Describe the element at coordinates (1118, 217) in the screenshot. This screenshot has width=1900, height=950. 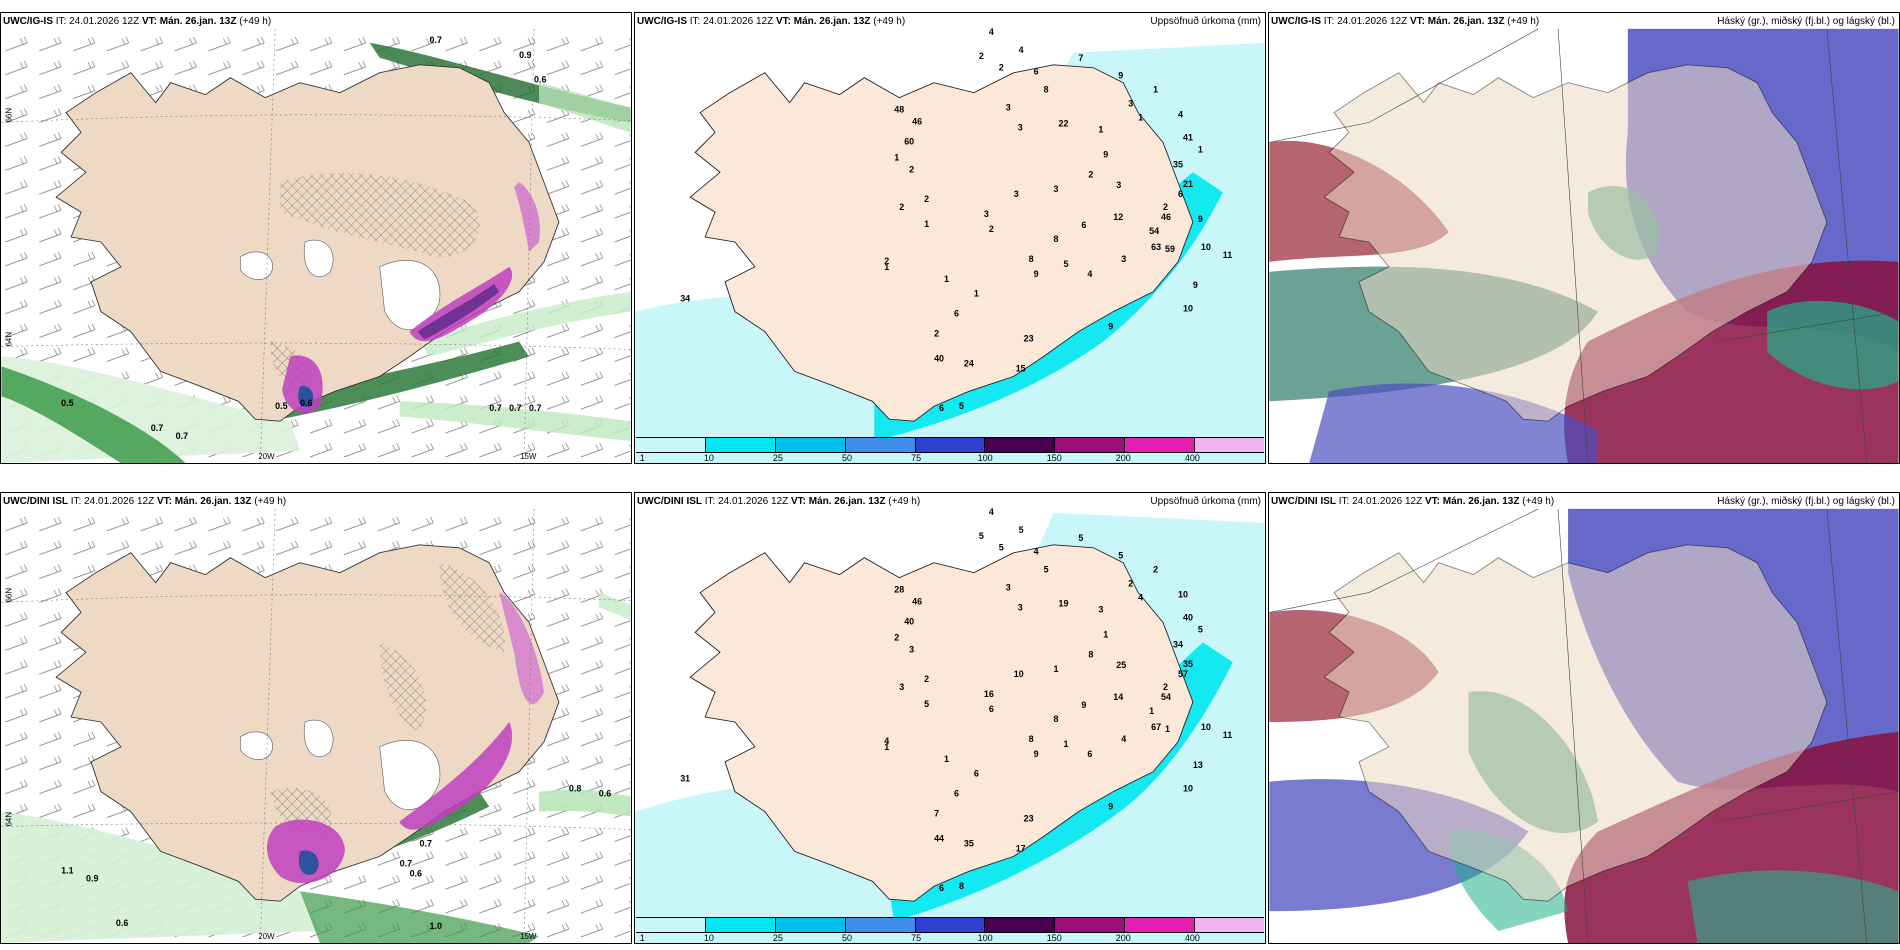
I see `precip-value-label: 12` at that location.